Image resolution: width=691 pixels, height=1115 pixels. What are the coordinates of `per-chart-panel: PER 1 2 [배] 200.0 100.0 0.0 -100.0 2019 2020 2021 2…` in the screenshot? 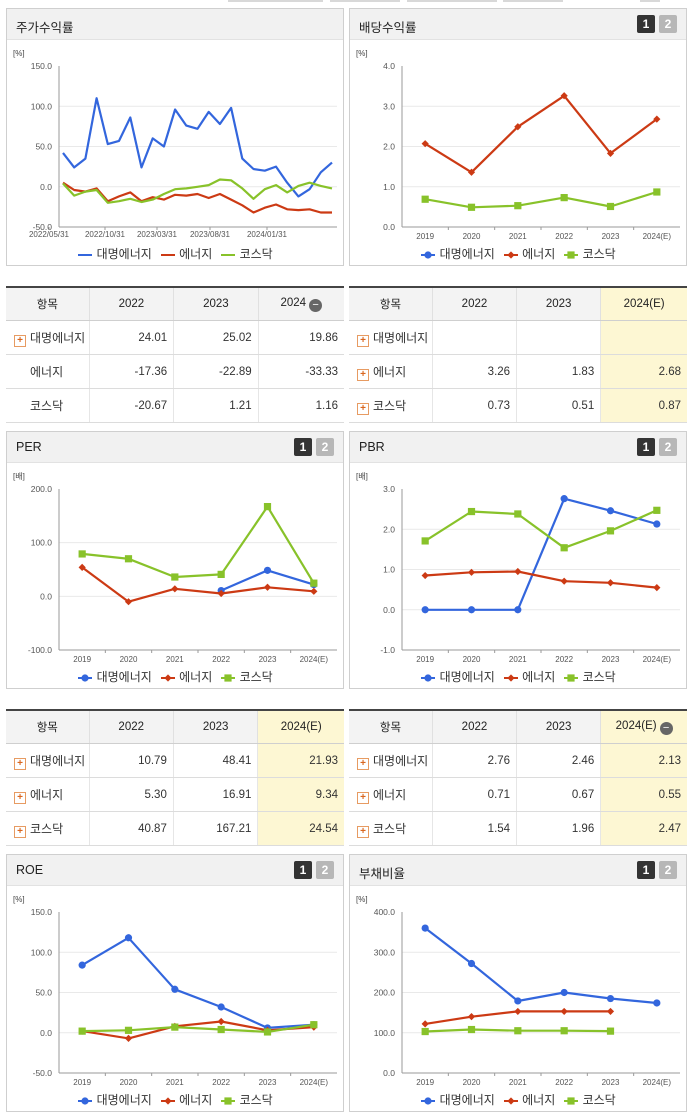 It's located at (175, 560).